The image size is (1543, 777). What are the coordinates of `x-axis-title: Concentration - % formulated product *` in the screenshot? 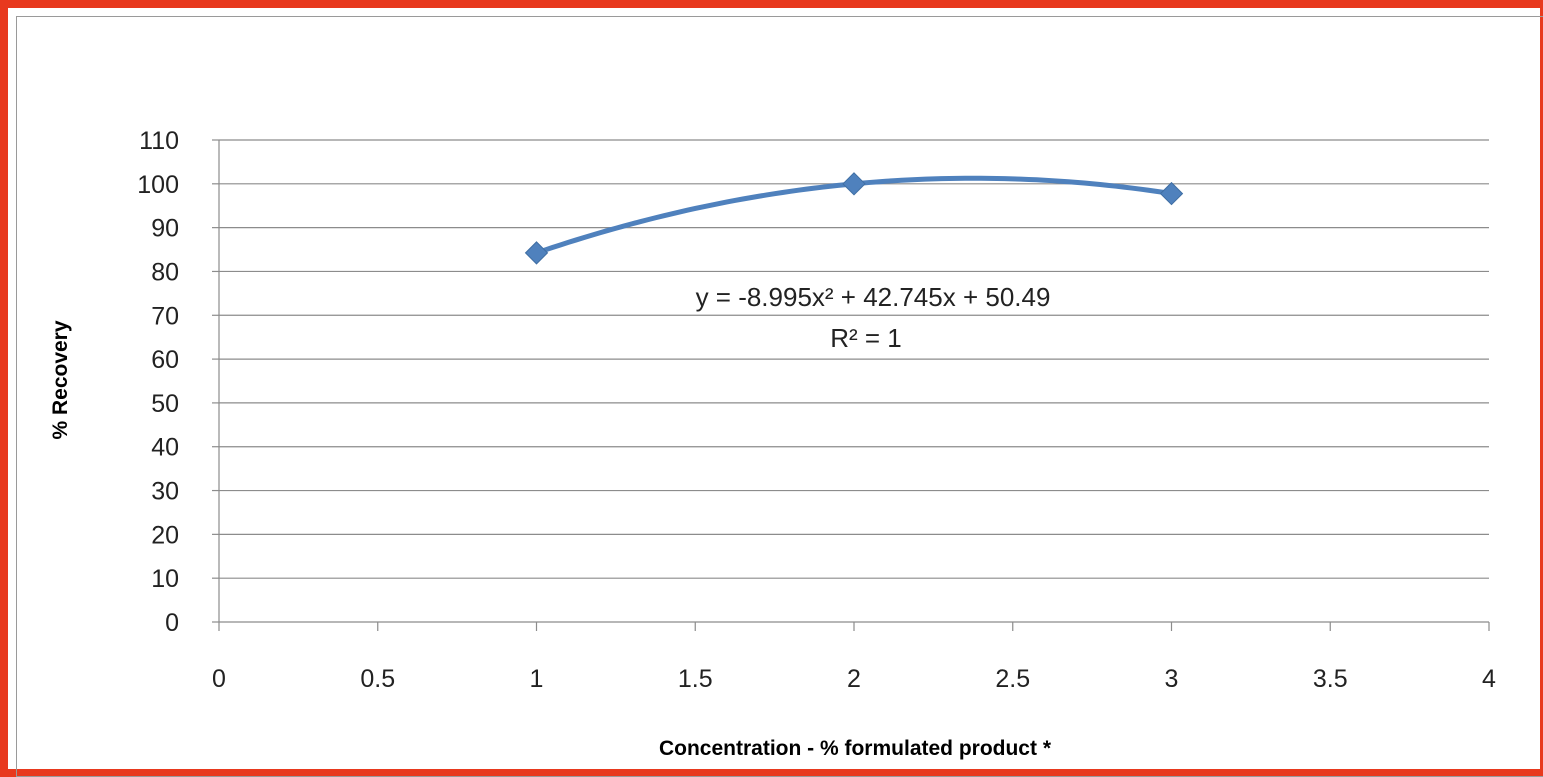 It's located at (855, 748).